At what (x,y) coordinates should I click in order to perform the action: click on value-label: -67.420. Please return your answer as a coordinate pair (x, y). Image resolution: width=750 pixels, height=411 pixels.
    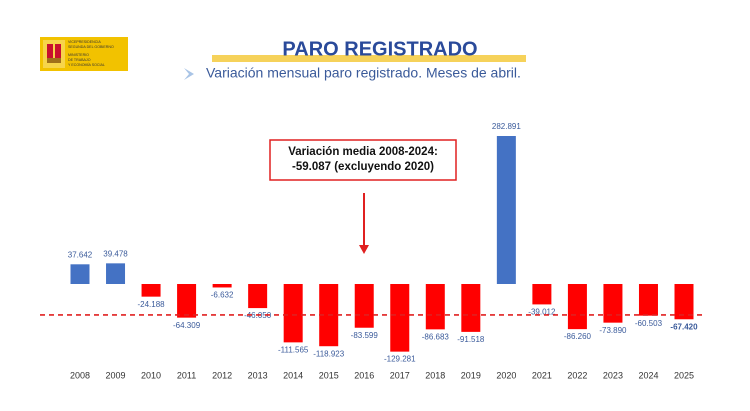
    Looking at the image, I should click on (684, 326).